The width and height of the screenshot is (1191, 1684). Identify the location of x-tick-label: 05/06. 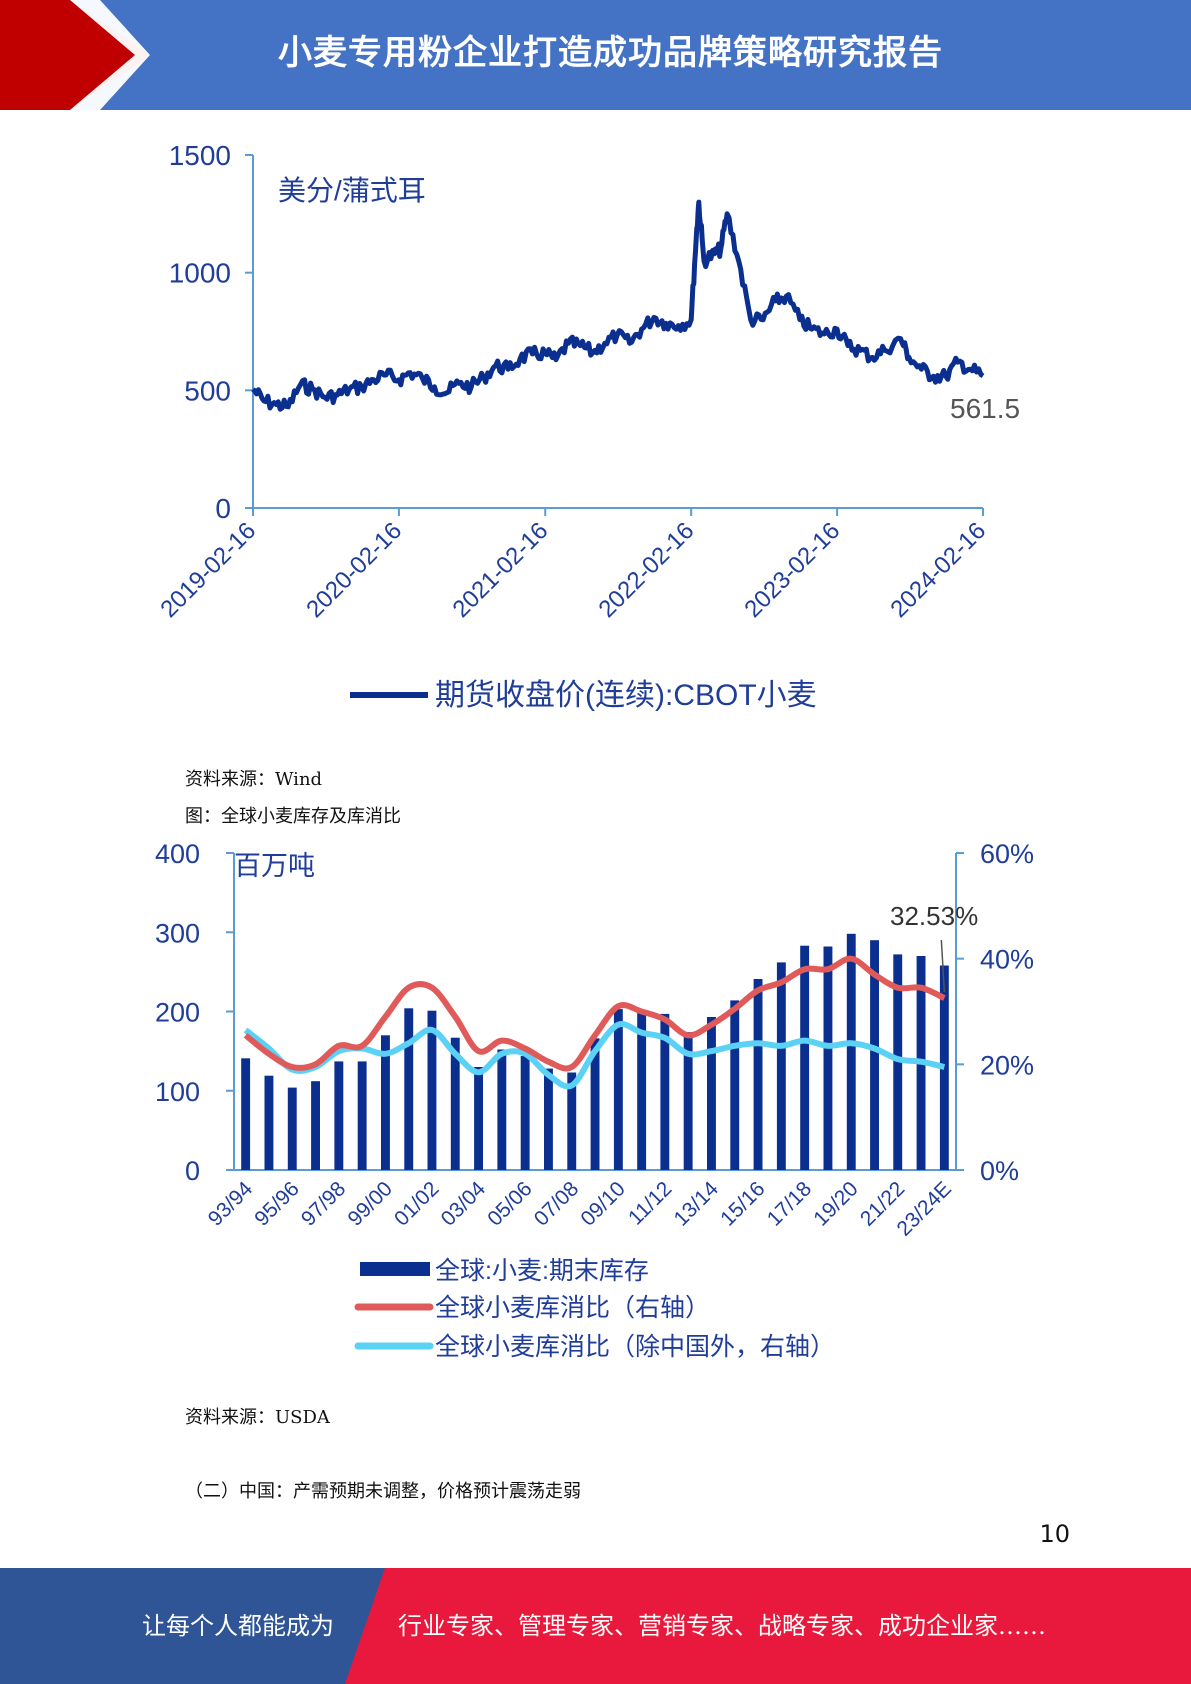
(509, 1203).